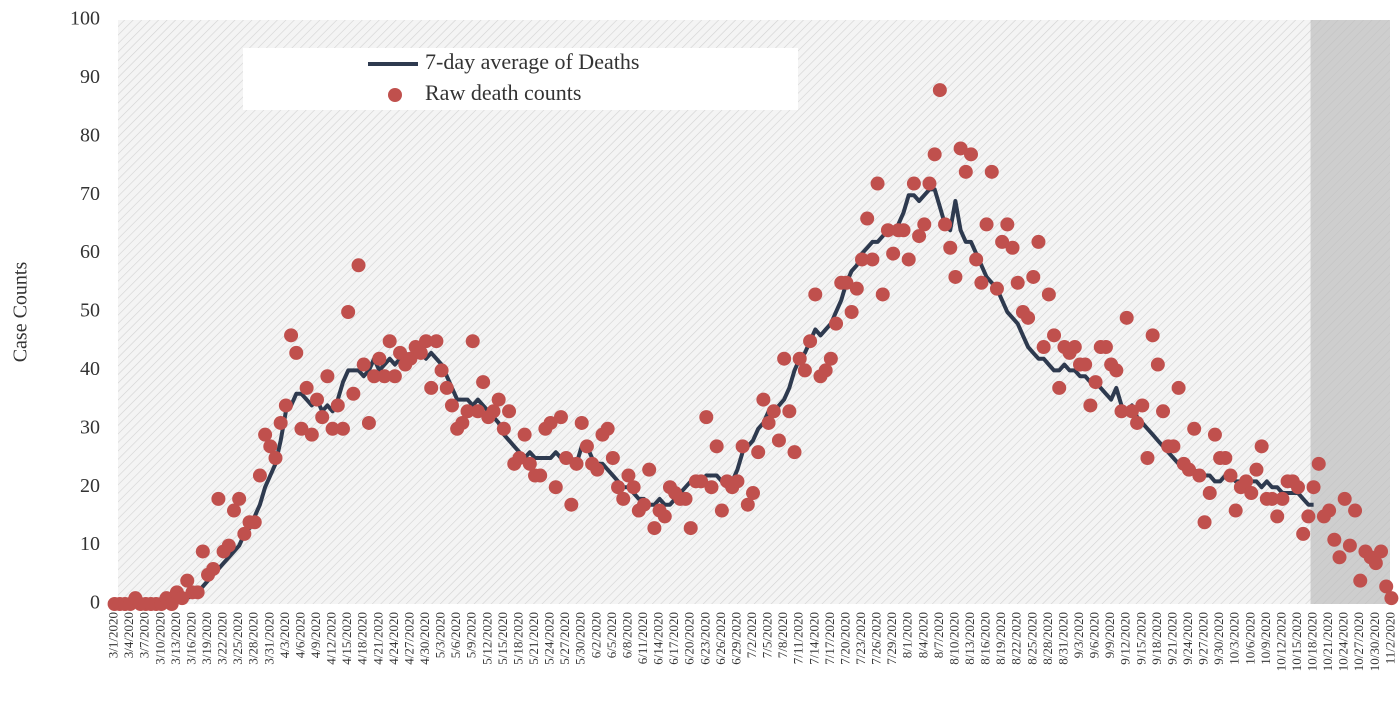 The image size is (1400, 702). I want to click on x-tick-label: 9/9/2020, so click(1109, 635).